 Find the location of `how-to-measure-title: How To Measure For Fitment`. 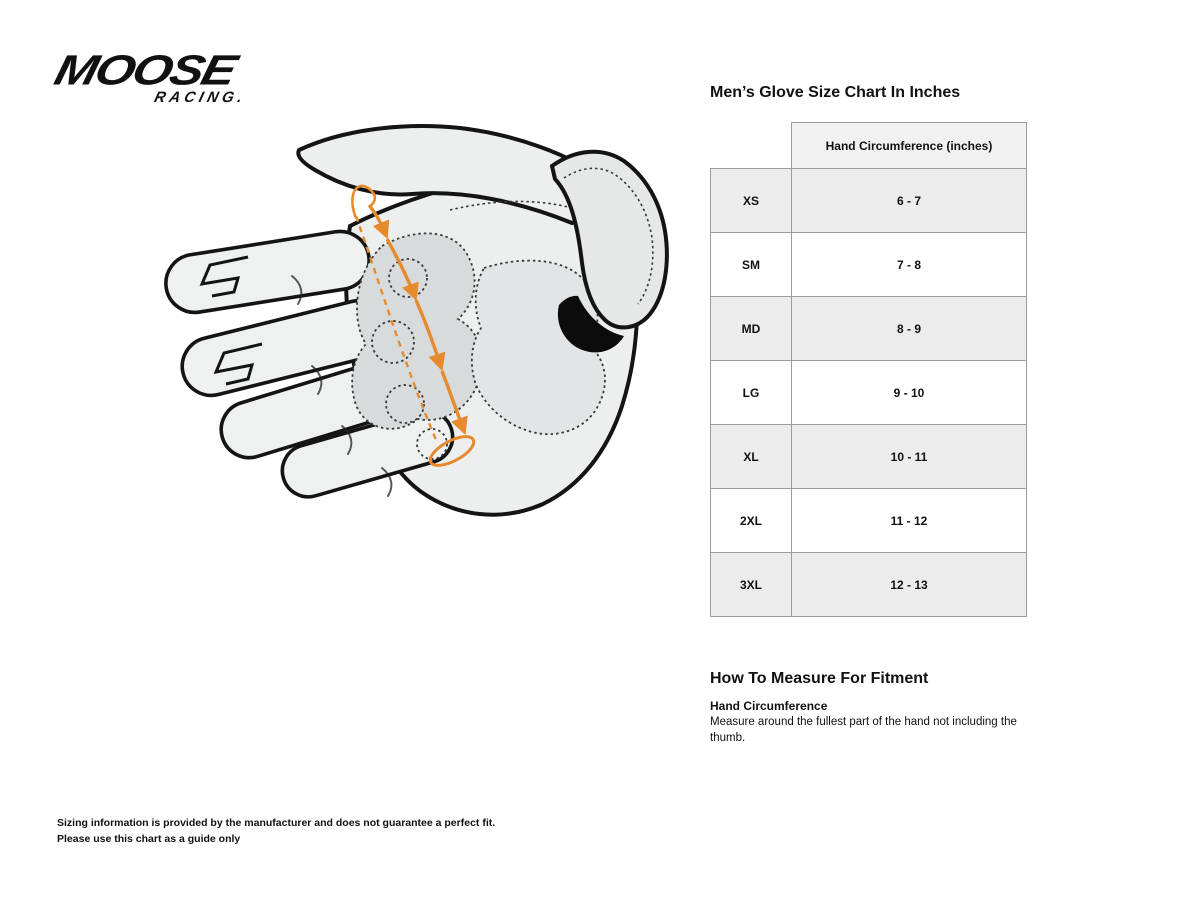

how-to-measure-title: How To Measure For Fitment is located at coordinates (819, 678).